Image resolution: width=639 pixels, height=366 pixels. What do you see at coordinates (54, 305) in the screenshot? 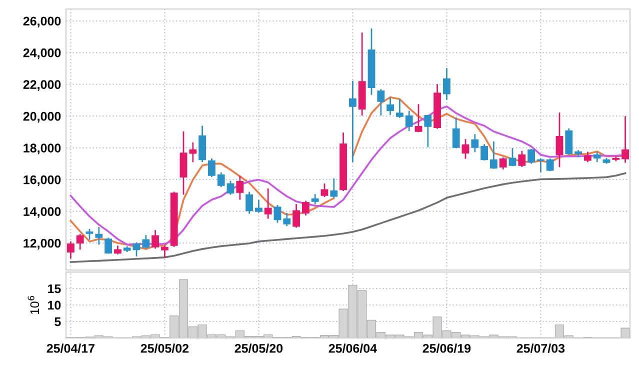
I see `y-tick-label: 10` at bounding box center [54, 305].